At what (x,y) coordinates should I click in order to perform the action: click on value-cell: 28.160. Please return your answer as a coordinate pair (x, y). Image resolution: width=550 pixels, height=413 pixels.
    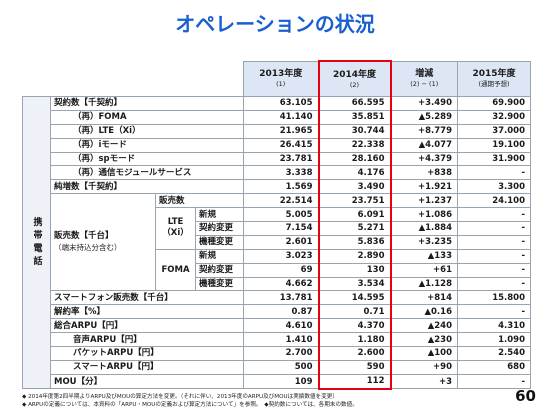
    Looking at the image, I should click on (354, 159).